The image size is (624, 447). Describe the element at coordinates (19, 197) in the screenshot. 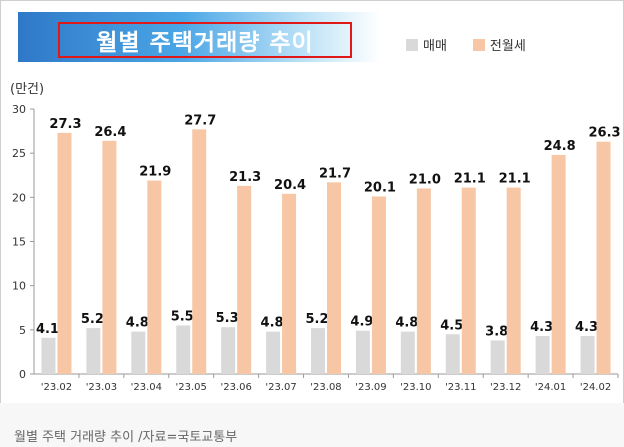

I see `y-tick-label: 20` at that location.